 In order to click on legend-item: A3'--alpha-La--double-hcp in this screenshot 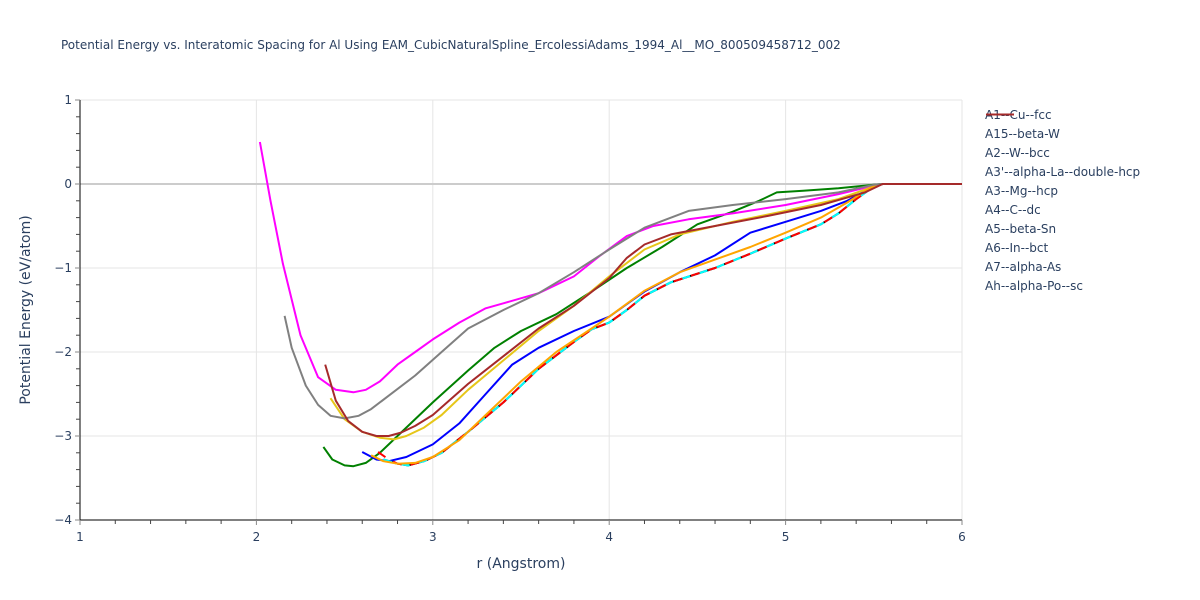, I will do `click(1063, 147)`.